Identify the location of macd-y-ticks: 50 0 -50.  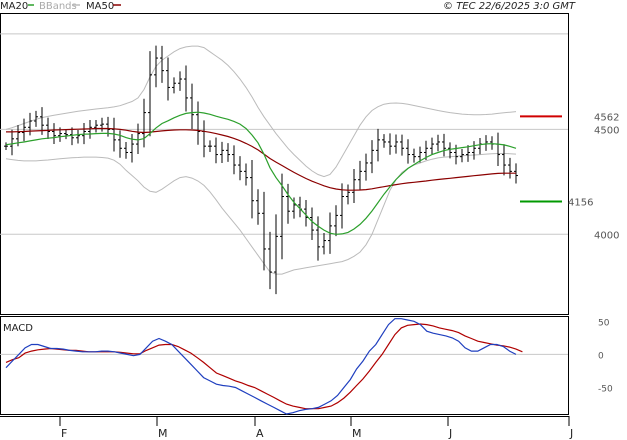
(605, 356).